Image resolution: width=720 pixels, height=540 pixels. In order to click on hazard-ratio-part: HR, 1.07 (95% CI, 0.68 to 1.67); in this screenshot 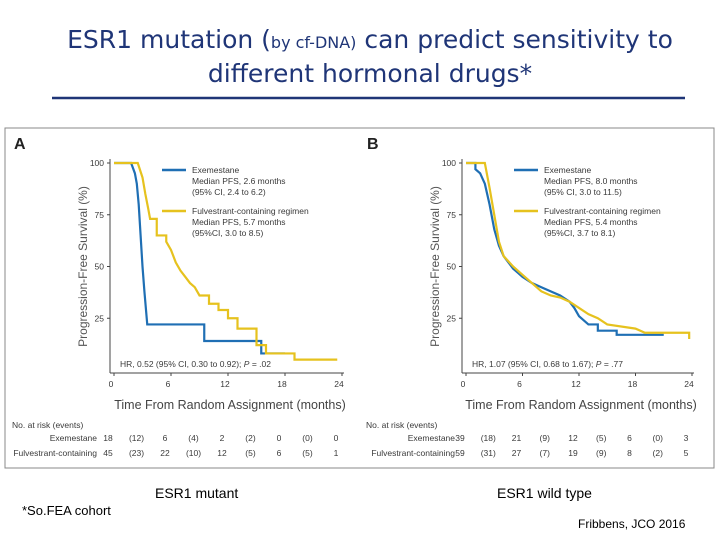, I will do `click(534, 364)`.